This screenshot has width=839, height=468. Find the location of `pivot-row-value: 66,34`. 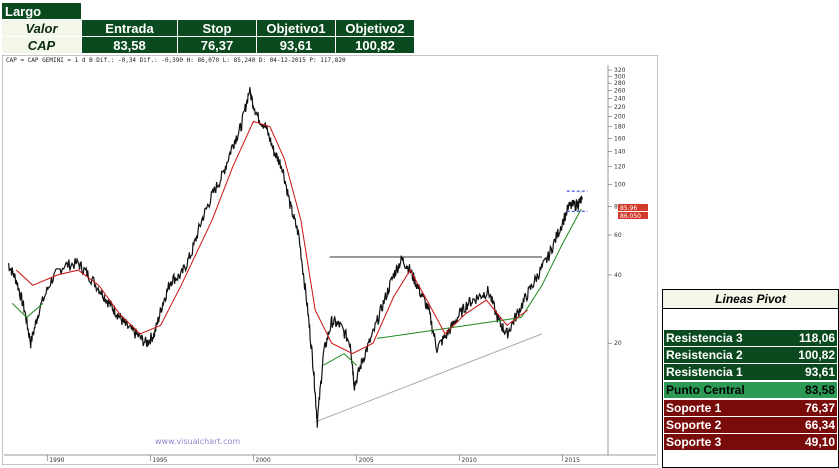

pivot-row-value: 66,34 is located at coordinates (819, 425).